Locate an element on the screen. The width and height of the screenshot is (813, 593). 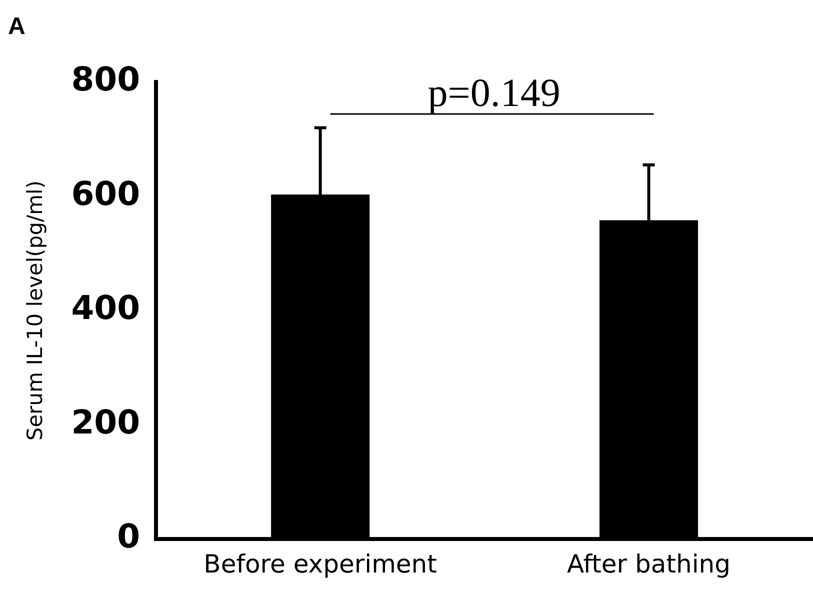
x-tick-label: Before experiment is located at coordinates (321, 564).